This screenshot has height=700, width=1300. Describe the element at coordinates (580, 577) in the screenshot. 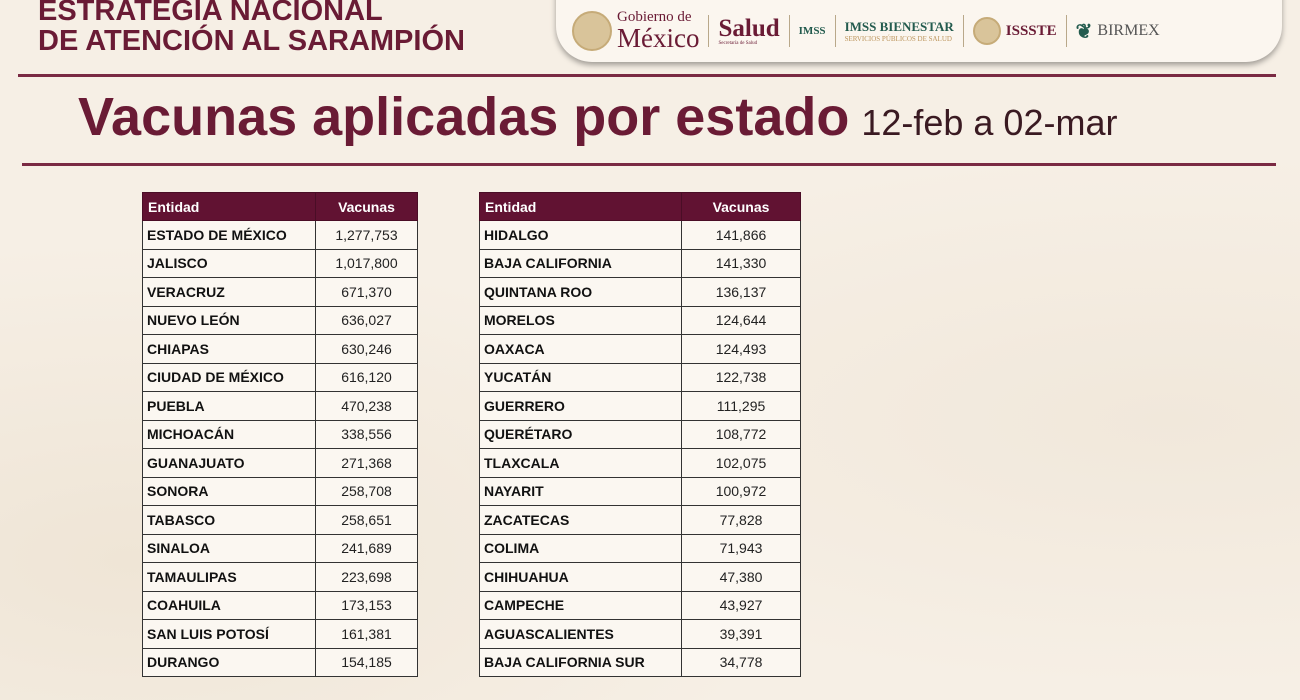

I see `state-name: CHIHUAHUA` at that location.